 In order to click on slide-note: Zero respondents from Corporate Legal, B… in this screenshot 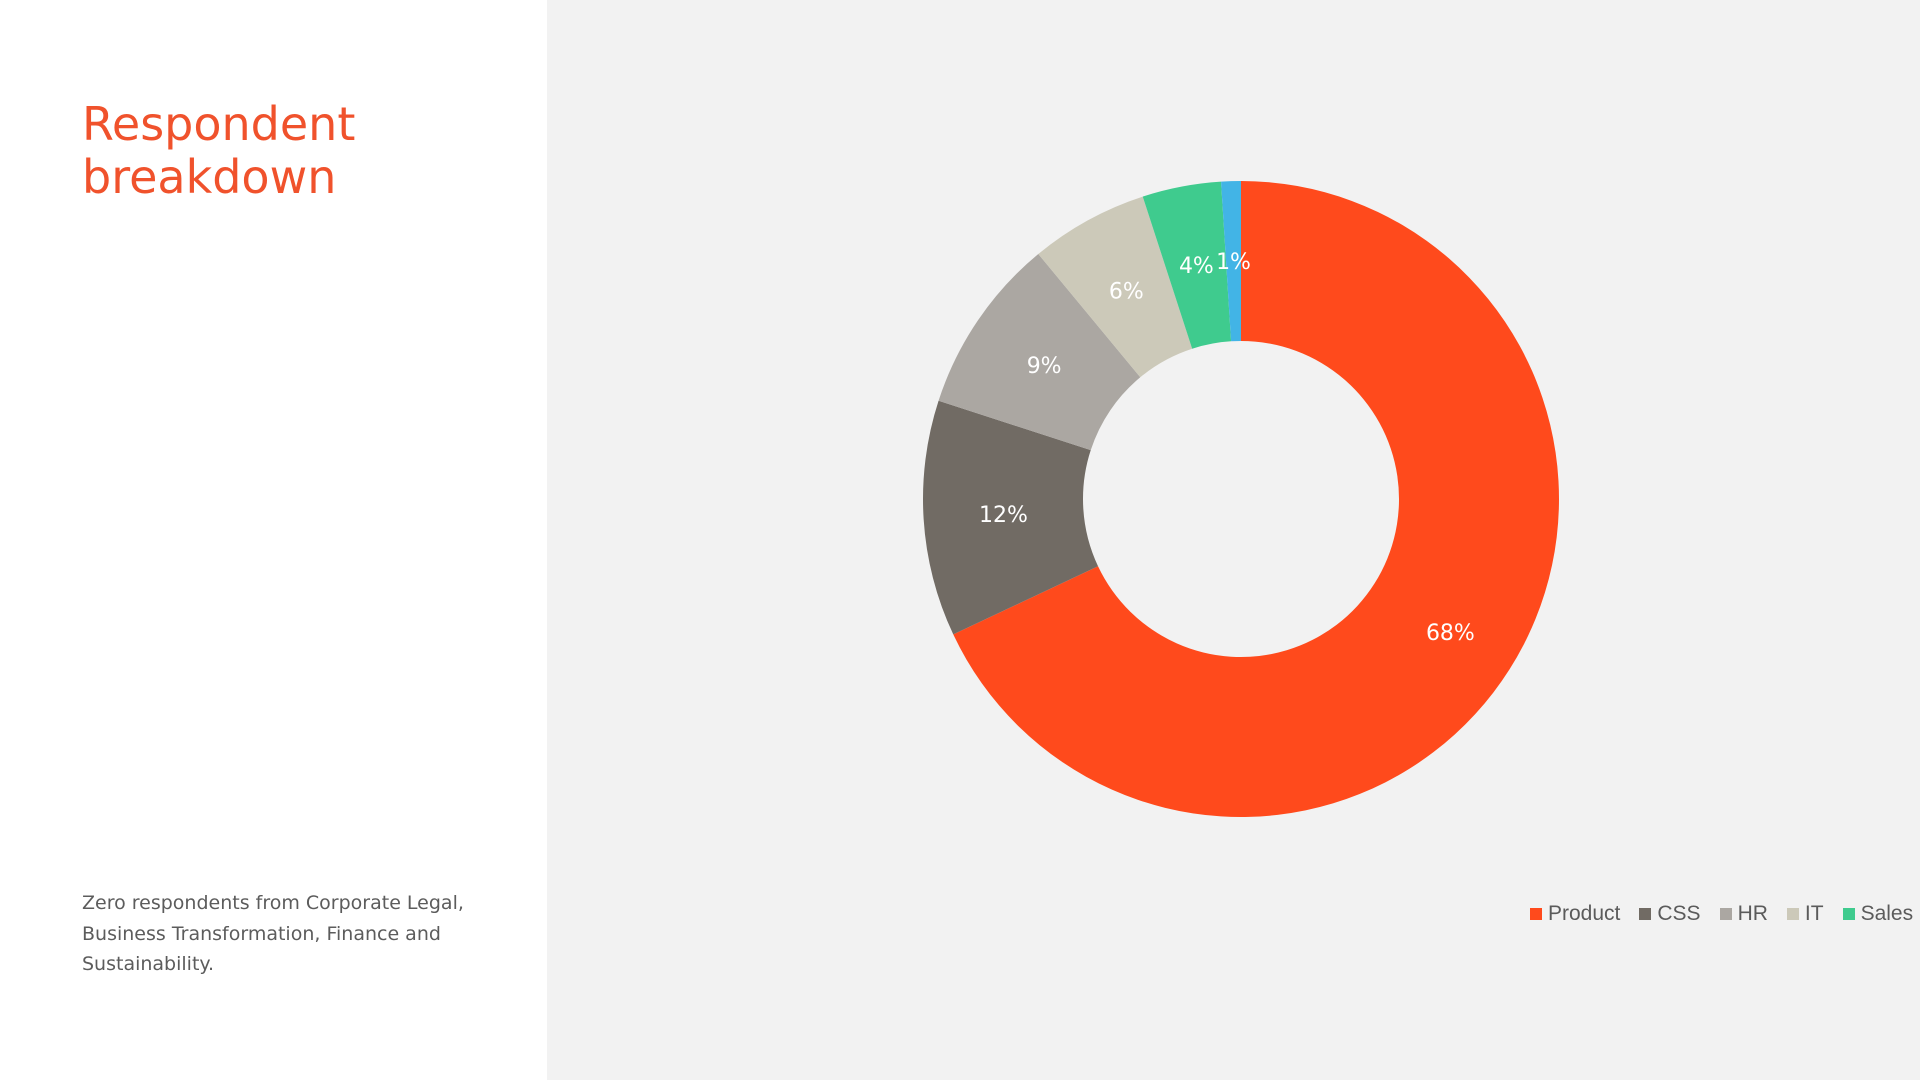, I will do `click(273, 933)`.